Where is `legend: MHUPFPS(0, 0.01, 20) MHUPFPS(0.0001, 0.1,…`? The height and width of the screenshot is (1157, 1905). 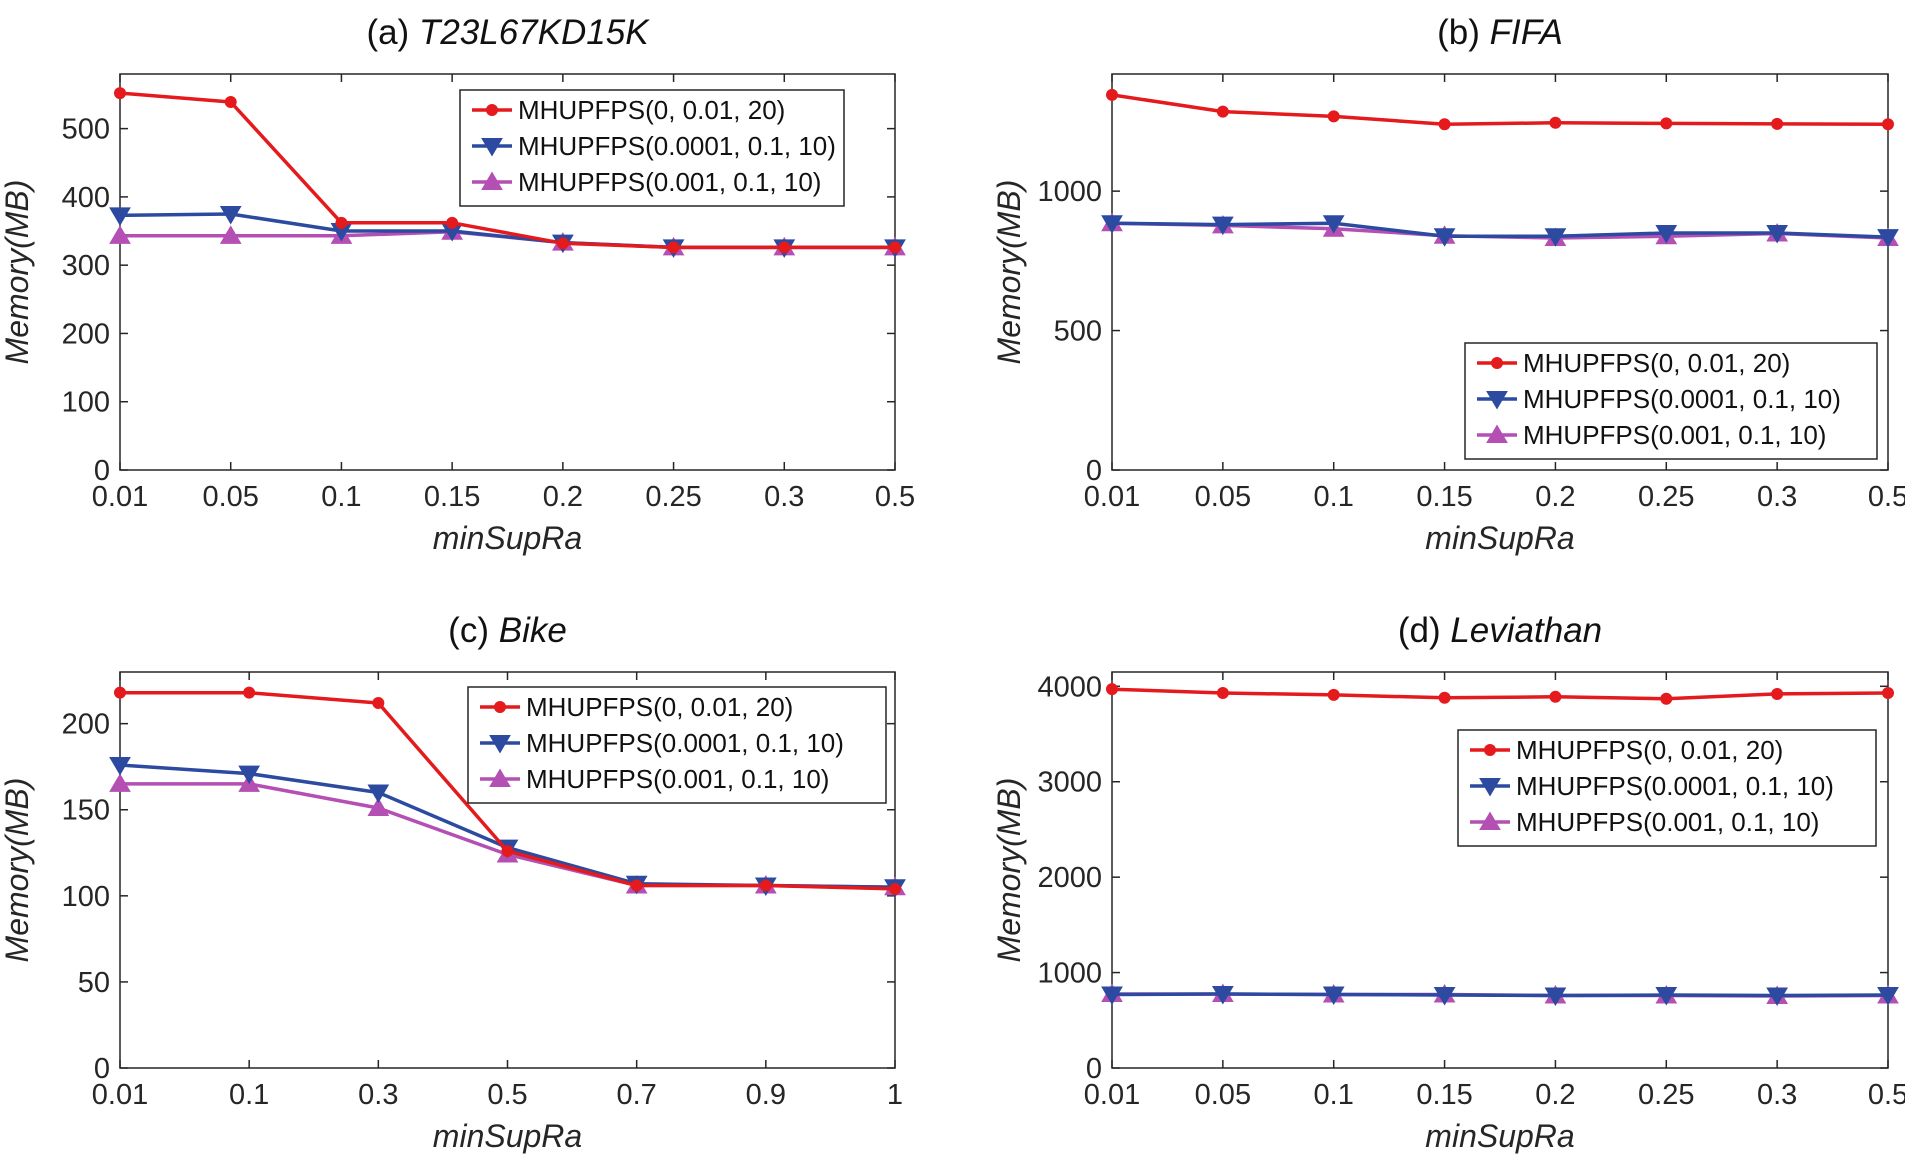 legend: MHUPFPS(0, 0.01, 20) MHUPFPS(0.0001, 0.1,… is located at coordinates (1671, 401).